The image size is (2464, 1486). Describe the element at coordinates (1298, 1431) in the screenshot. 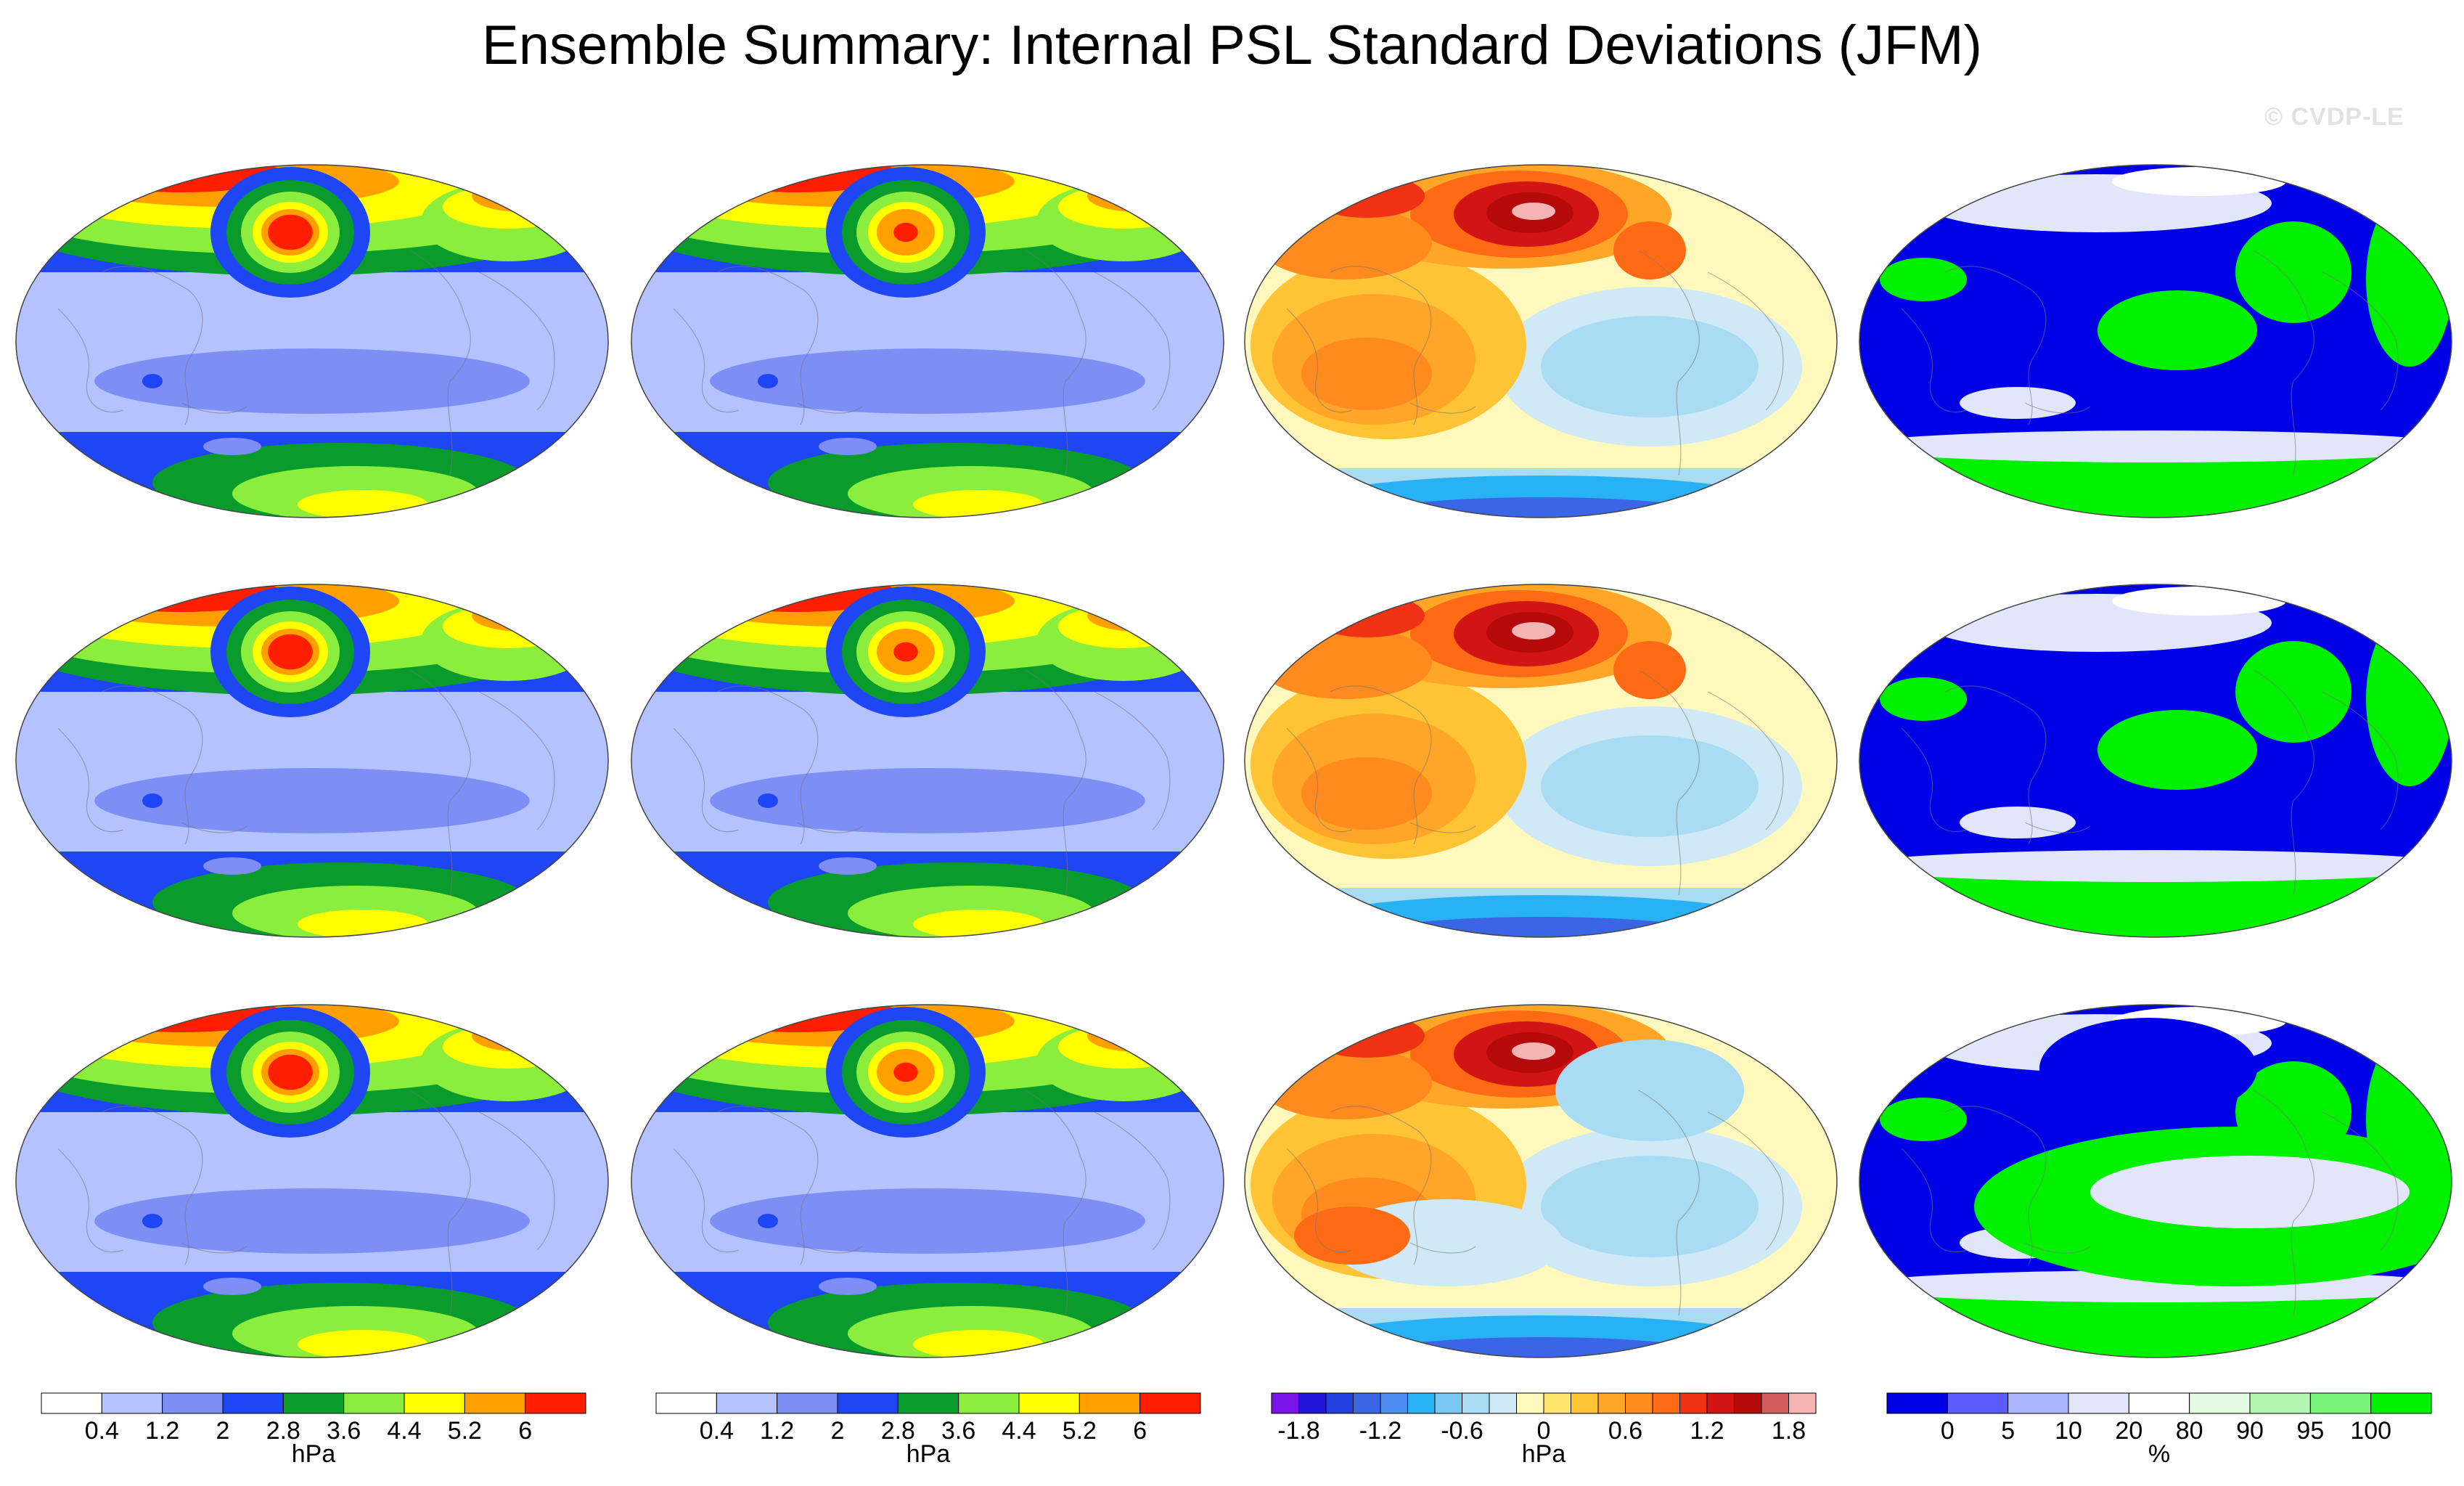

I see `colorbar-tick-label: -1.8` at that location.